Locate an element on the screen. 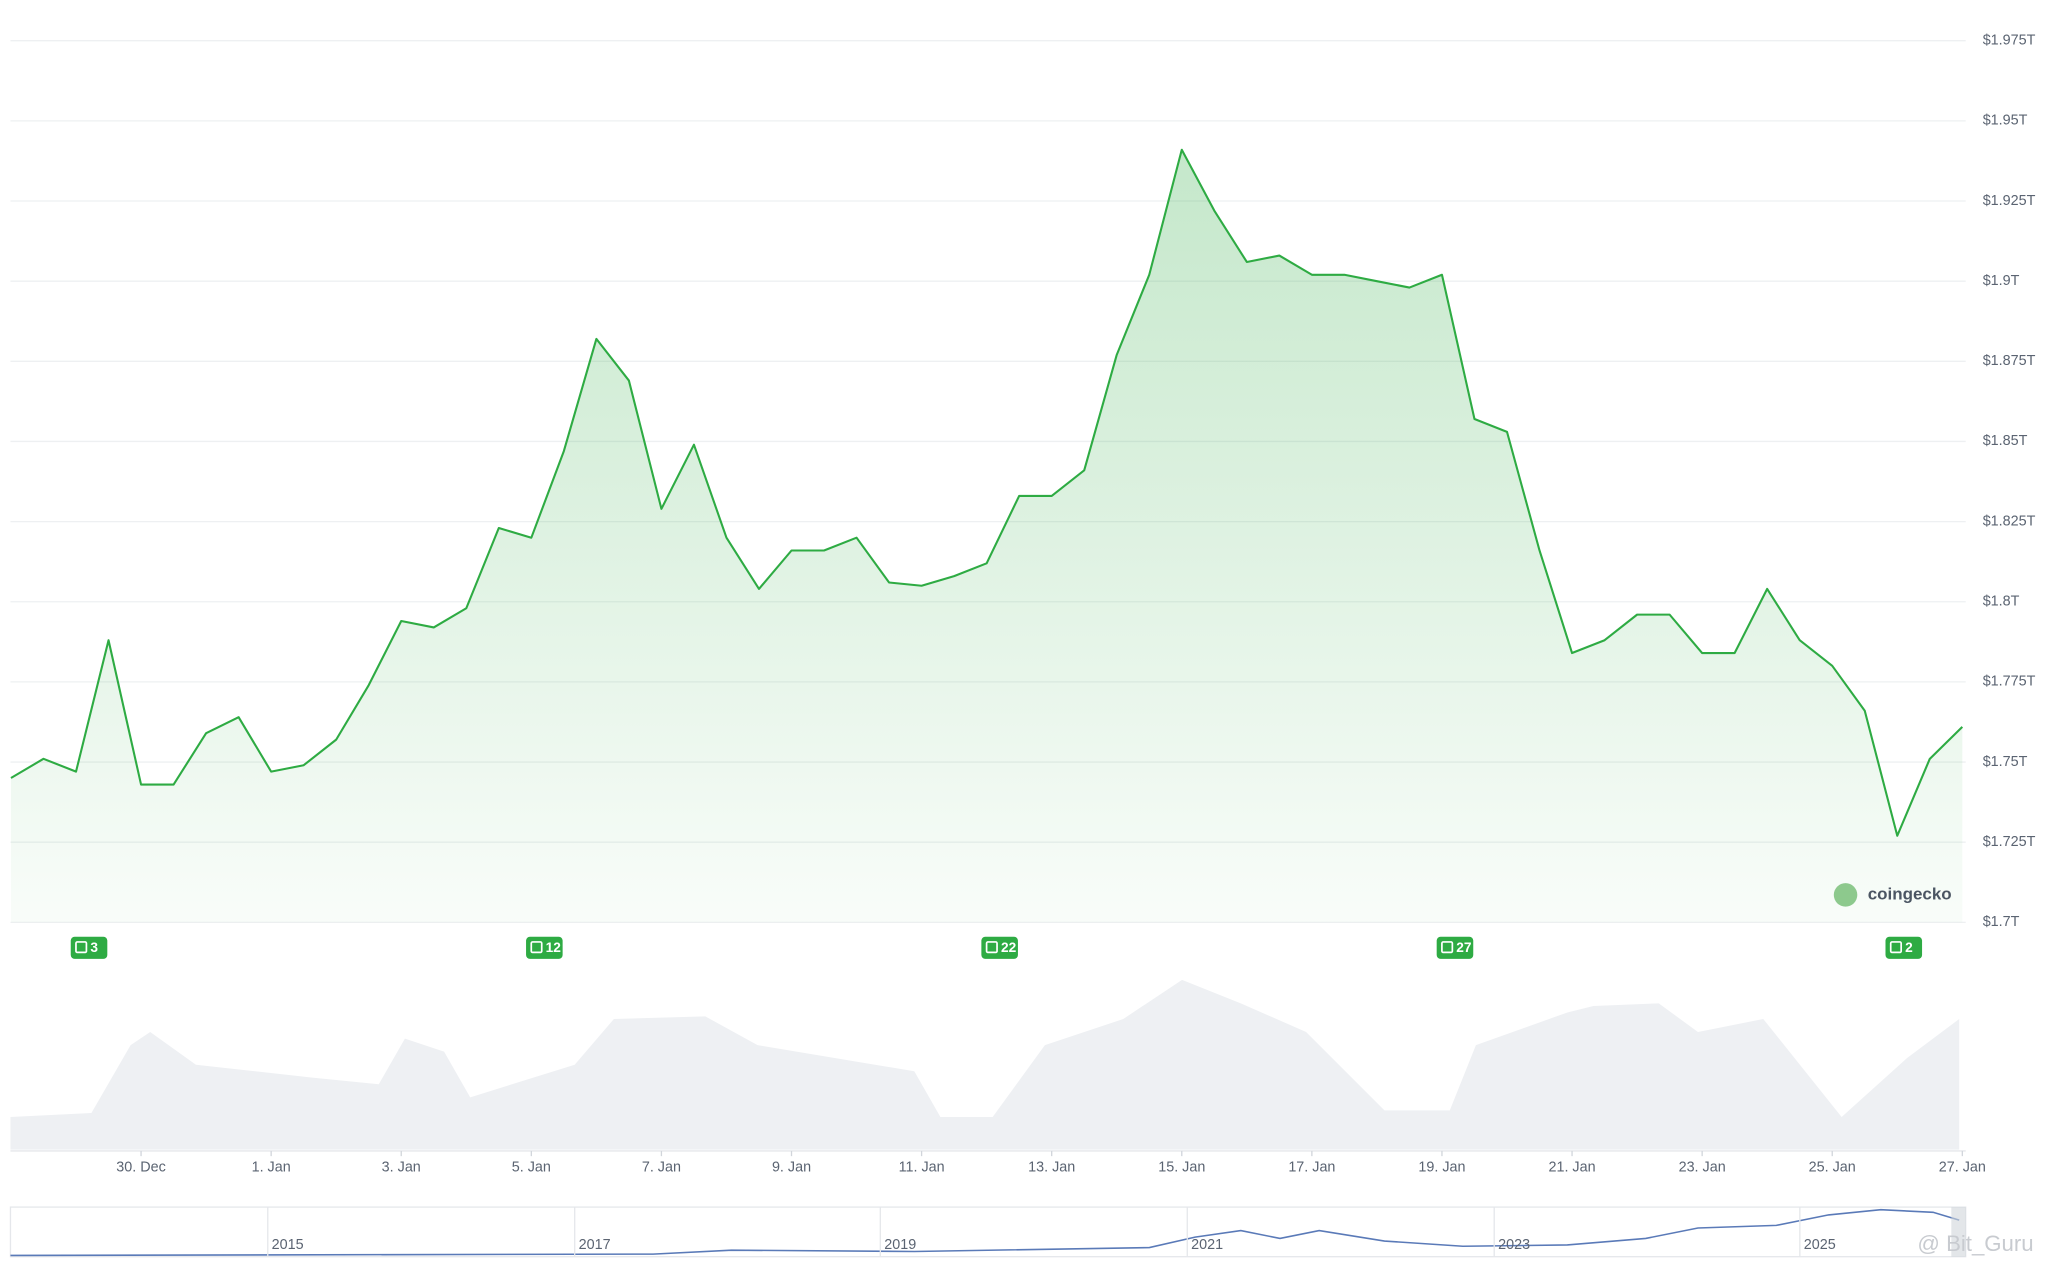  x-tick-label: 23. Jan is located at coordinates (1702, 1168).